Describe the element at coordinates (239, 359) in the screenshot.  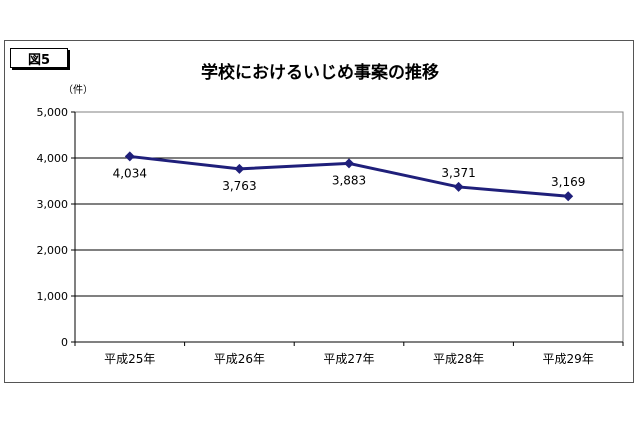
I see `x-tick-label: 平成26年` at that location.